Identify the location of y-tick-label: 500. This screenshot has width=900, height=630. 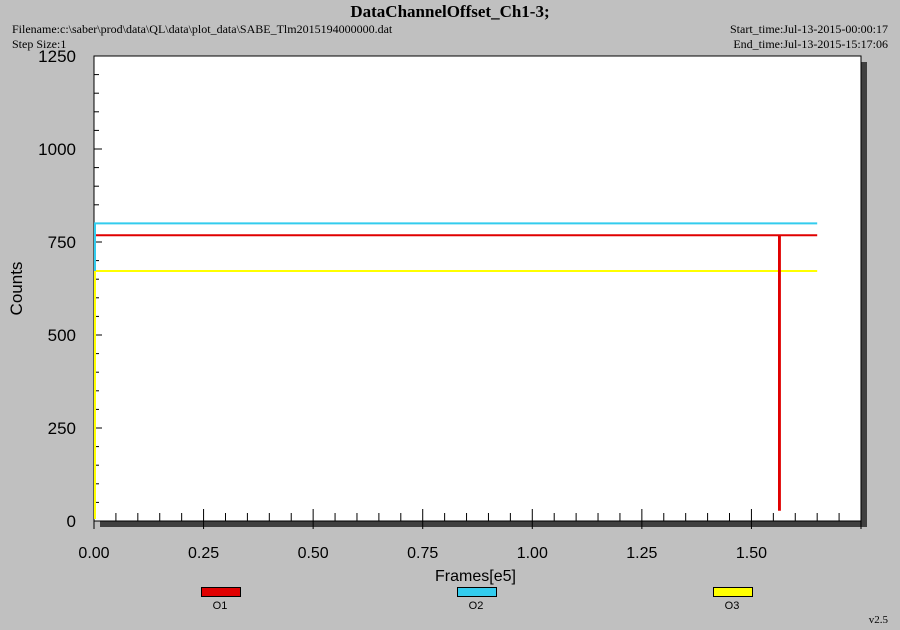
(62, 335).